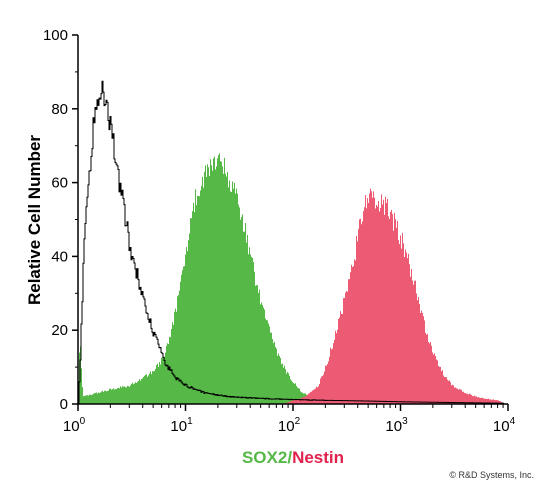  I want to click on y-tick-label-0: 0, so click(64, 404).